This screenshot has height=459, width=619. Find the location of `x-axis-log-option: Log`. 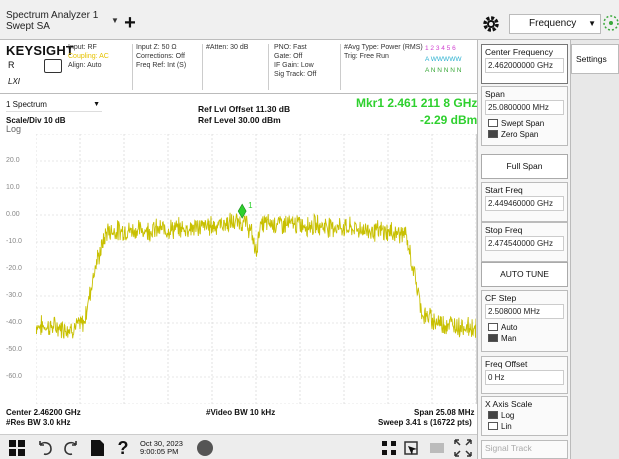

x-axis-log-option: Log is located at coordinates (524, 415).